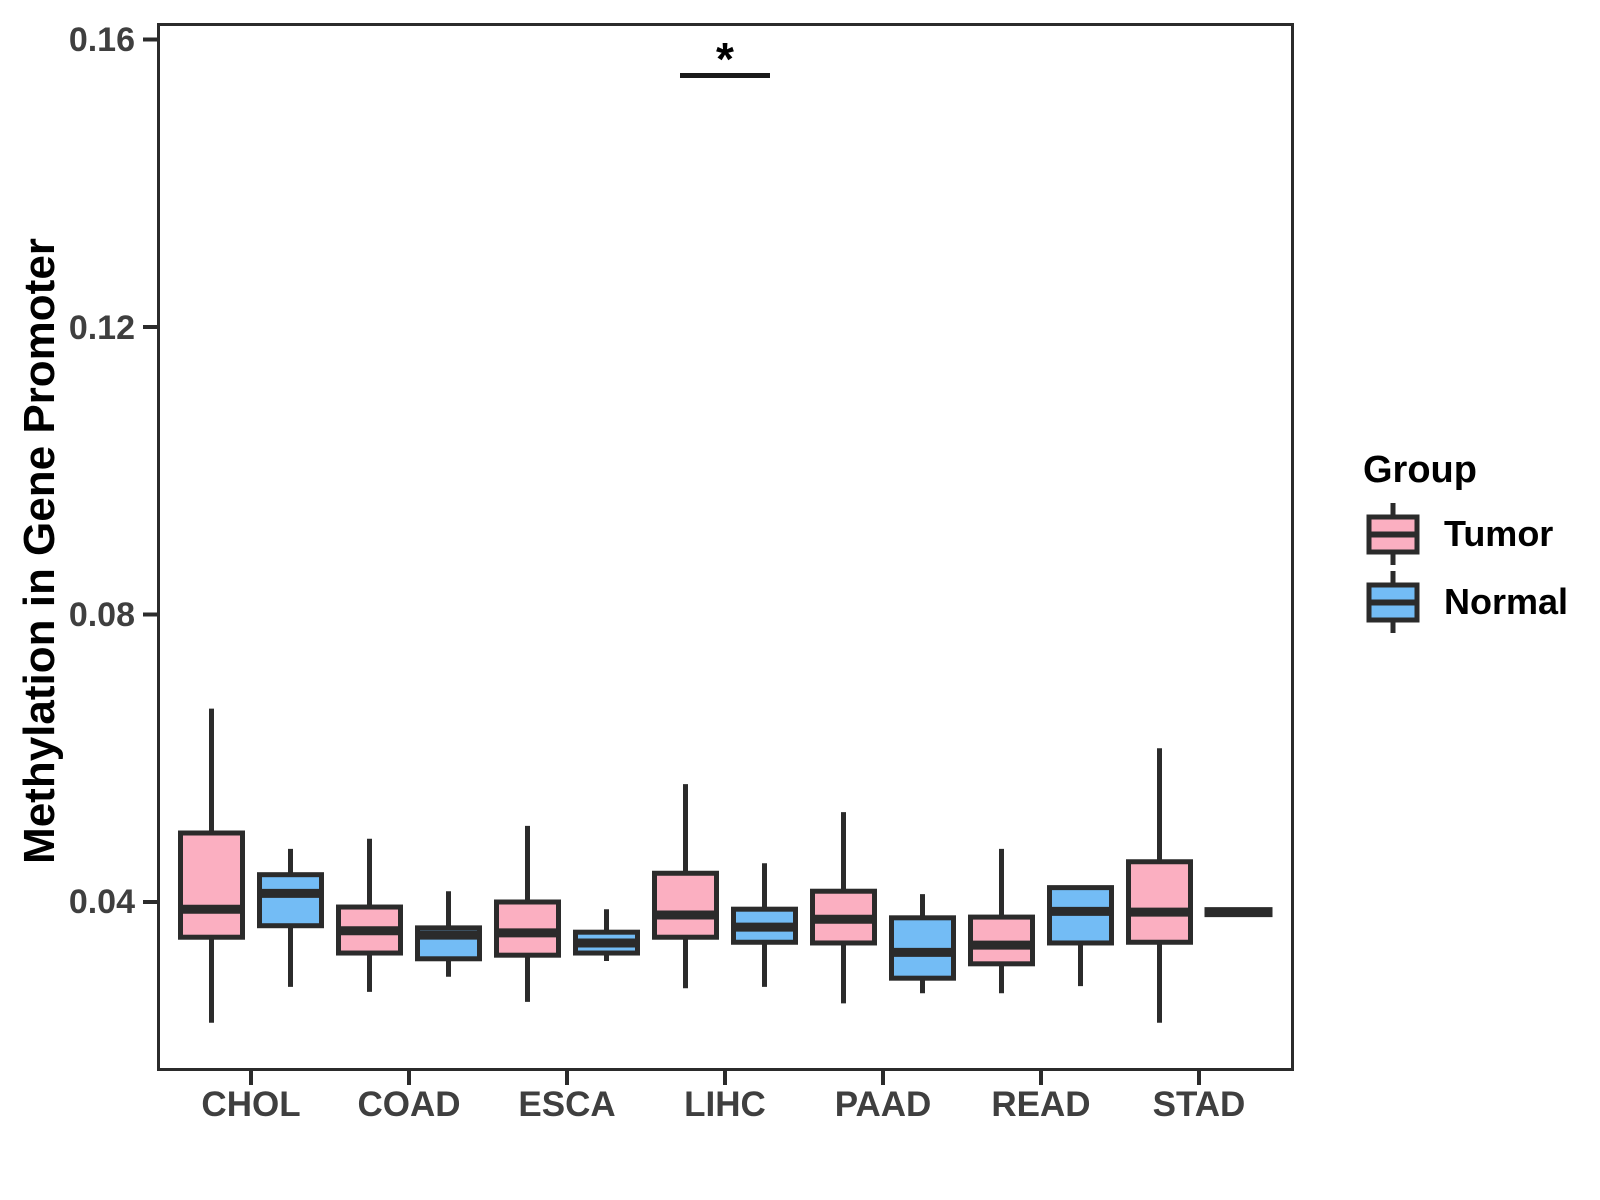 The image size is (1600, 1200). Describe the element at coordinates (922, 944) in the screenshot. I see `boxplot-paad-normal` at that location.